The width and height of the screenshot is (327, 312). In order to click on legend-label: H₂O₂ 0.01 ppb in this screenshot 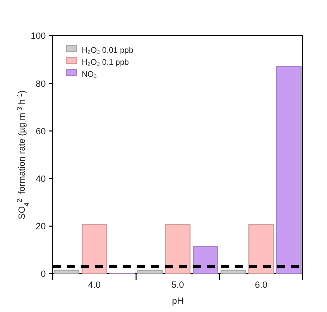, I will do `click(108, 50)`.